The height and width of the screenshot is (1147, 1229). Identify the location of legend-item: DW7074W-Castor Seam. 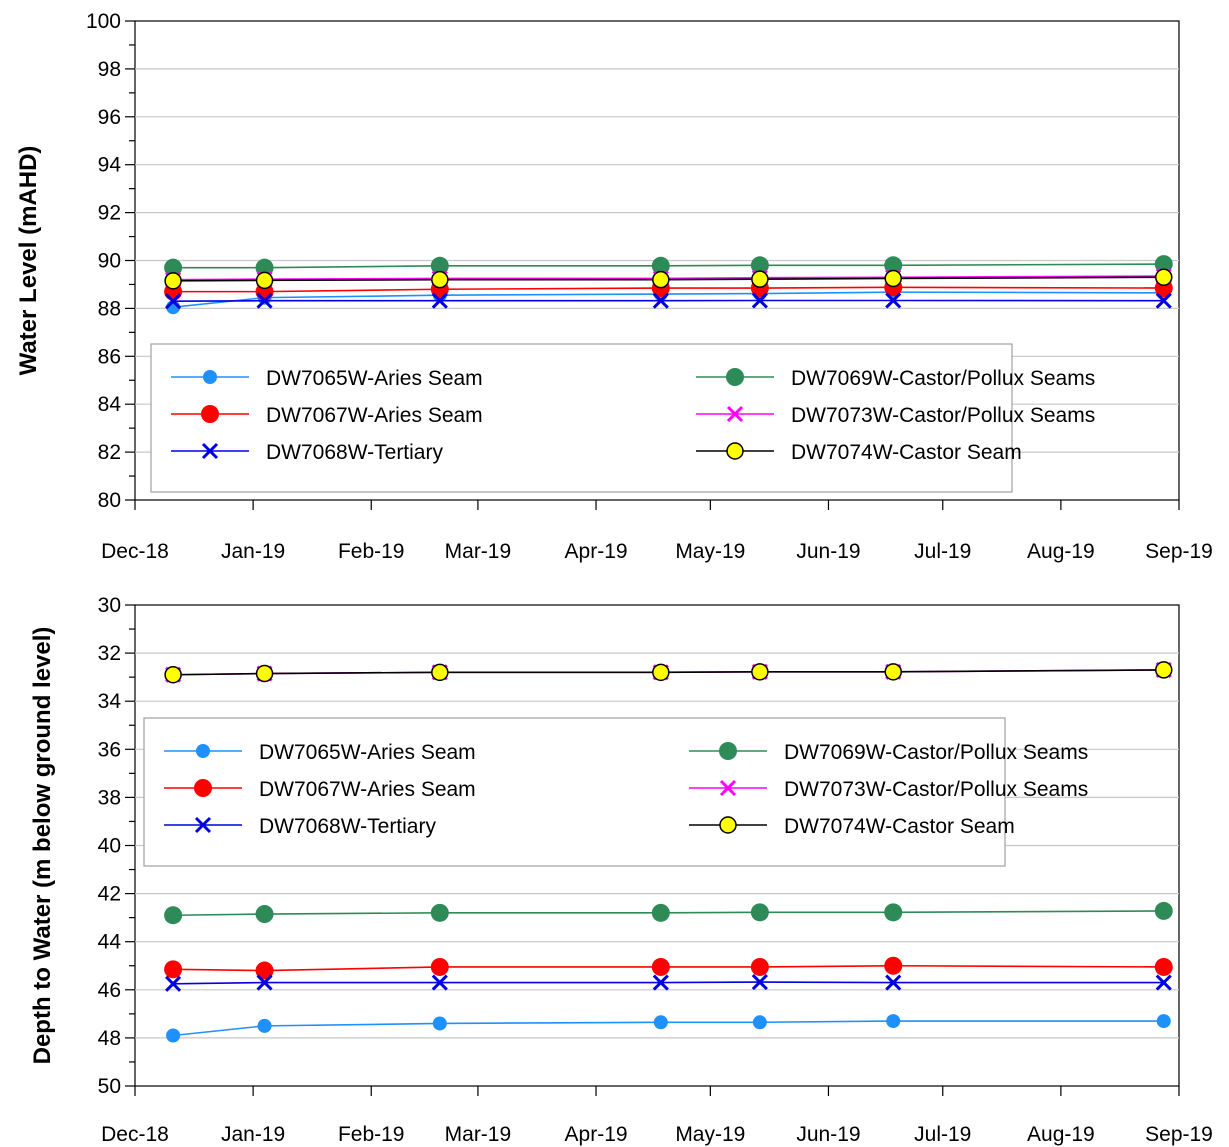
(859, 452).